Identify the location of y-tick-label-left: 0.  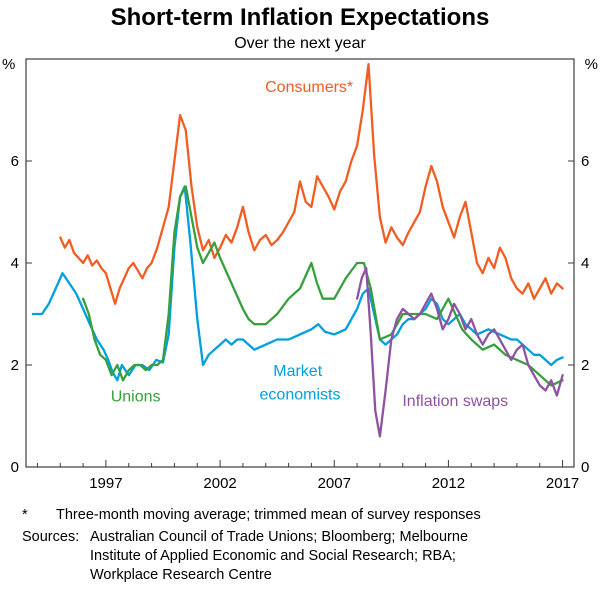
(15, 467).